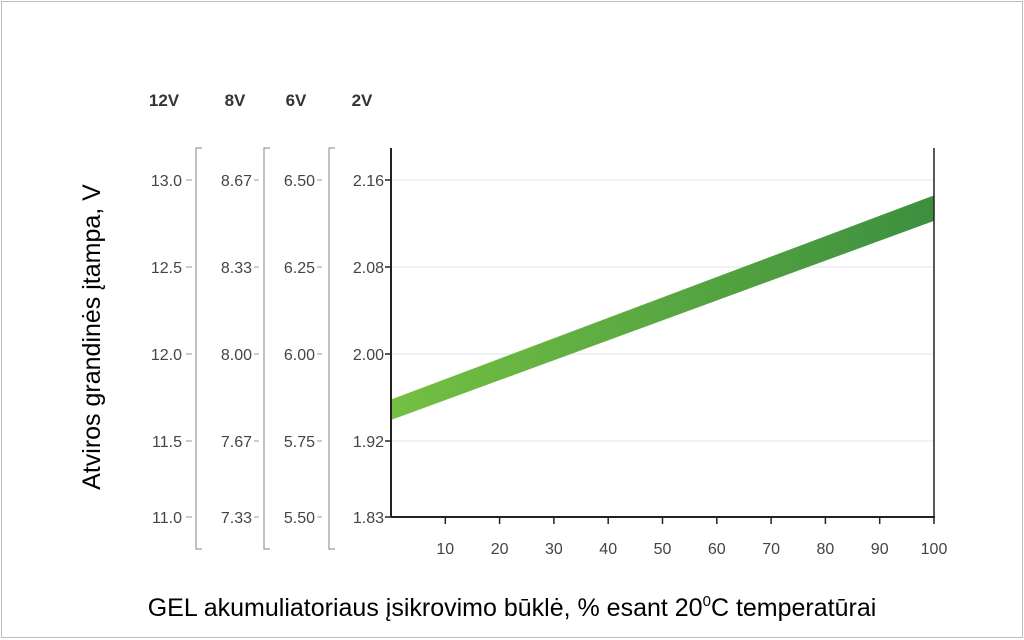  I want to click on y-tick-label: 13.0, so click(166, 181).